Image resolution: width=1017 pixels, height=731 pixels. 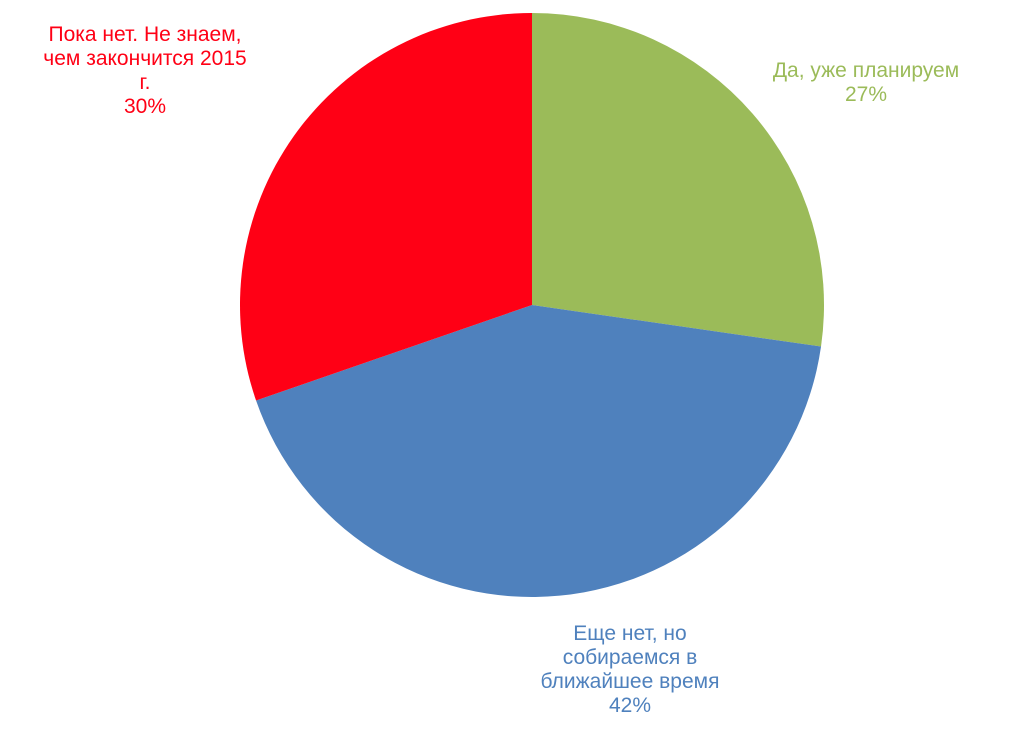 What do you see at coordinates (630, 681) in the screenshot?
I see `slice-label-line: ближайшее время` at bounding box center [630, 681].